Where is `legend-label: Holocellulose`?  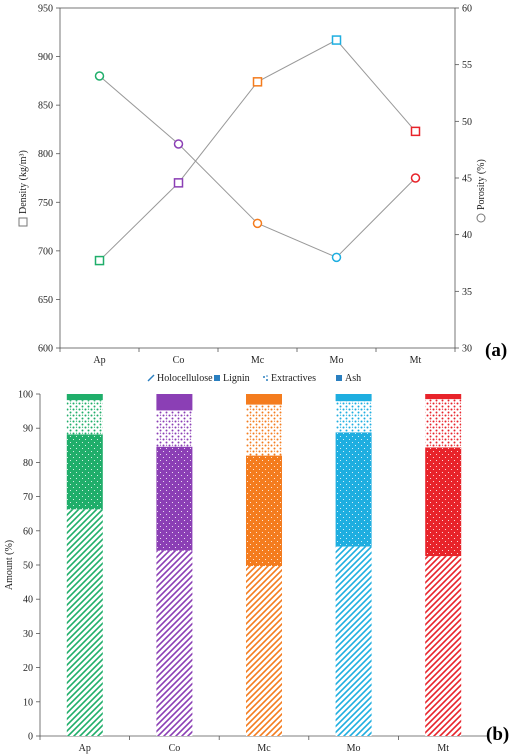
legend-label: Holocellulose is located at coordinates (185, 378).